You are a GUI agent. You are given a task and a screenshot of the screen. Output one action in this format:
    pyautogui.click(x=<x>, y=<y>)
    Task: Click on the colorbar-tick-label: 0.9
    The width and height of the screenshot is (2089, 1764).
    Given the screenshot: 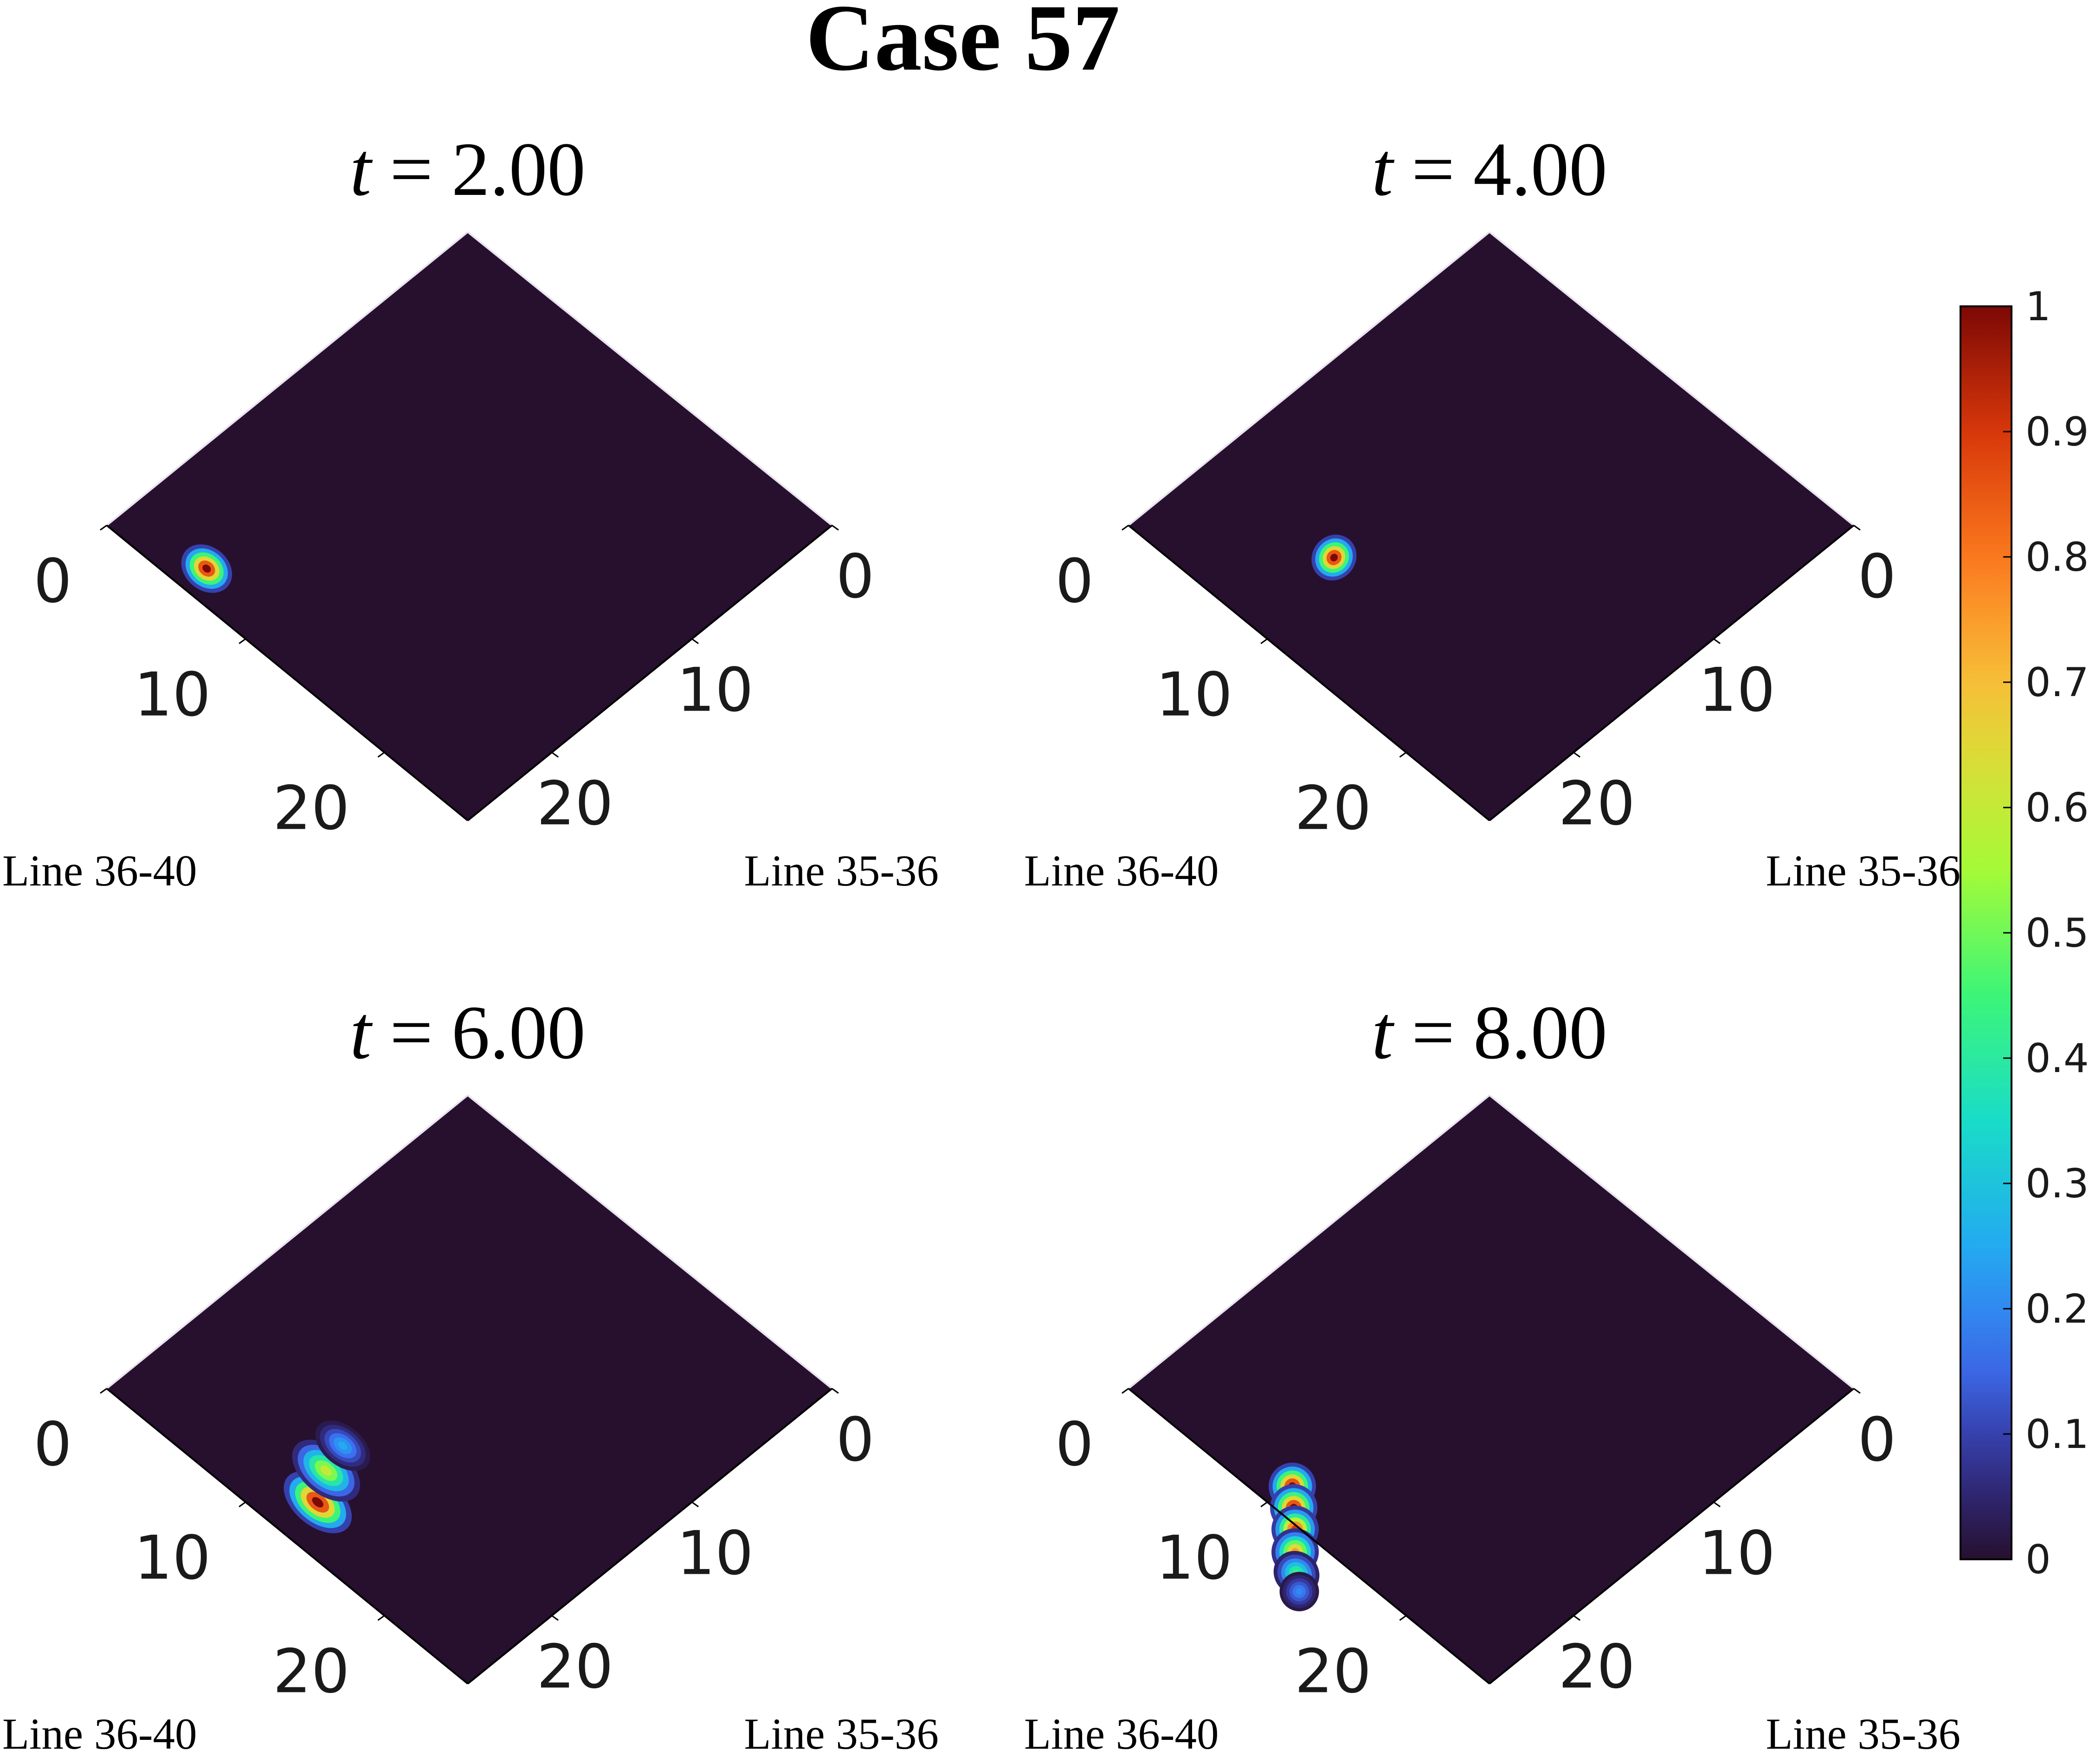 What is the action you would take?
    pyautogui.click(x=2057, y=432)
    